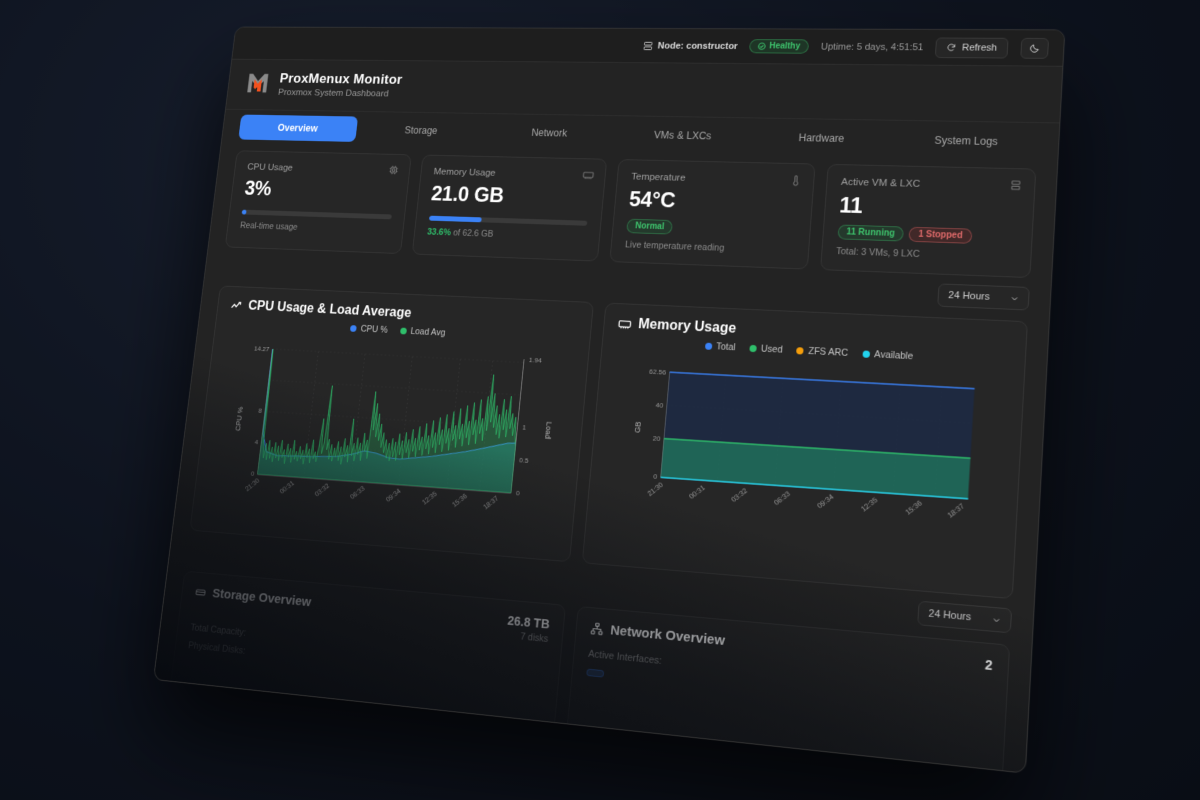  Describe the element at coordinates (821, 138) in the screenshot. I see `tab-hardware: Hardware` at that location.